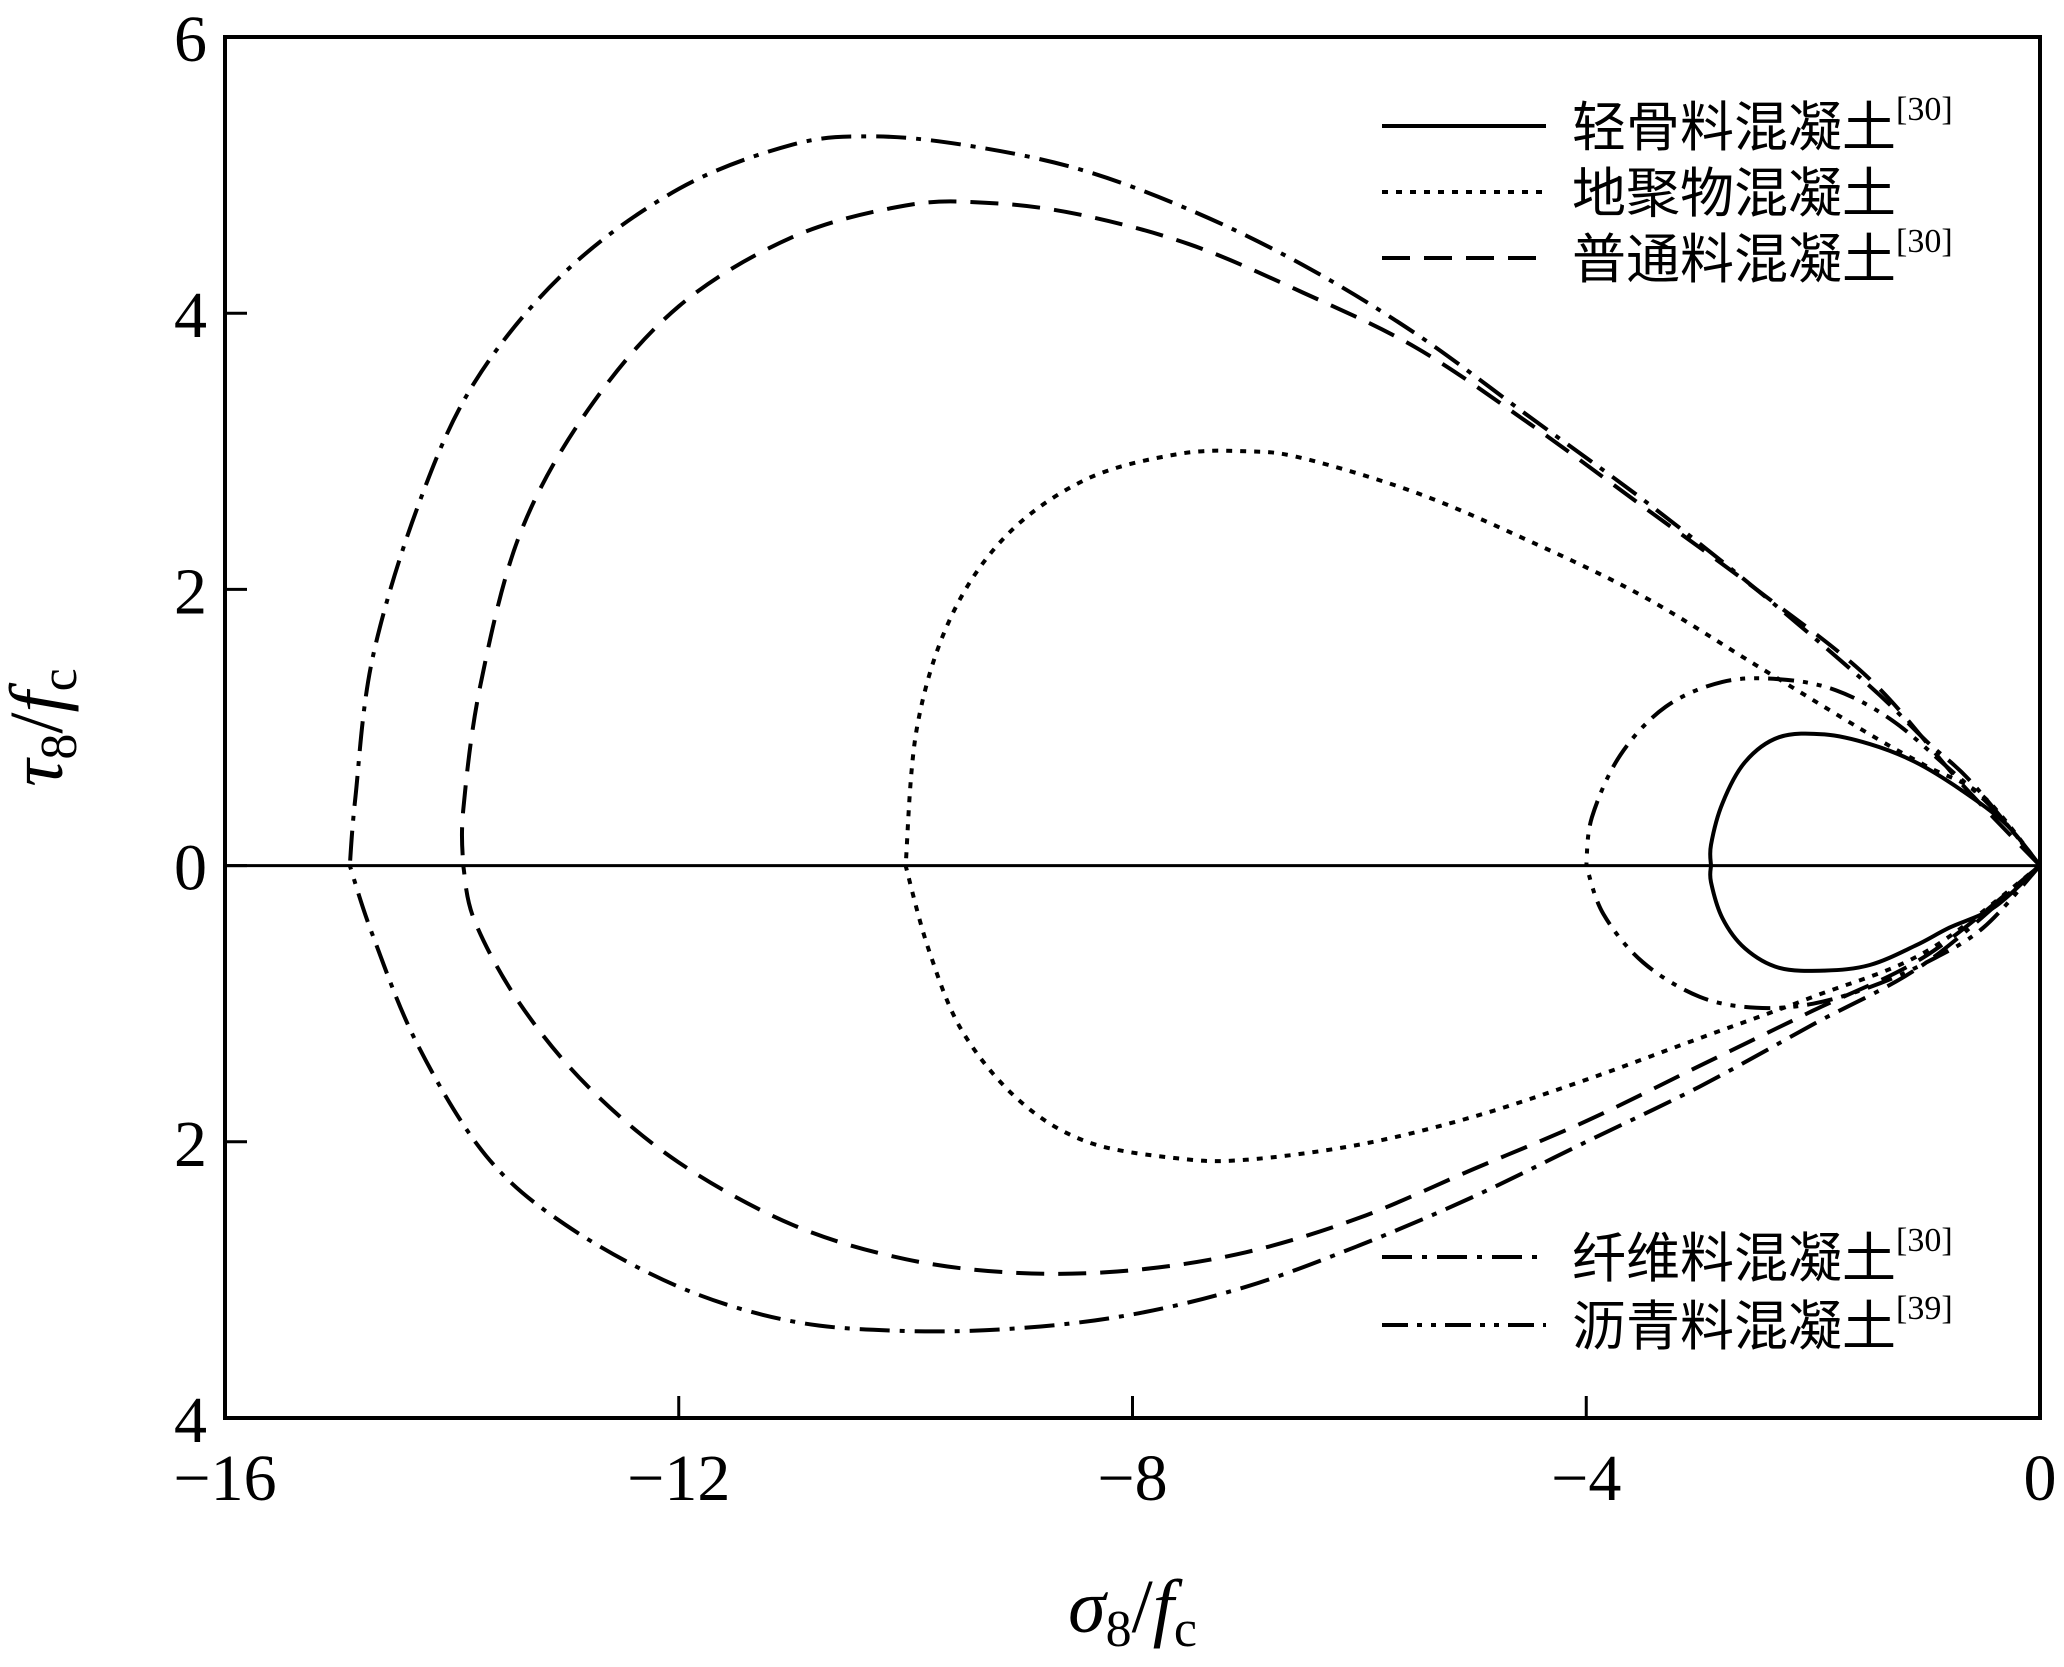 This screenshot has height=1667, width=2064. What do you see at coordinates (224, 1478) in the screenshot?
I see `x-tick-label: −16` at bounding box center [224, 1478].